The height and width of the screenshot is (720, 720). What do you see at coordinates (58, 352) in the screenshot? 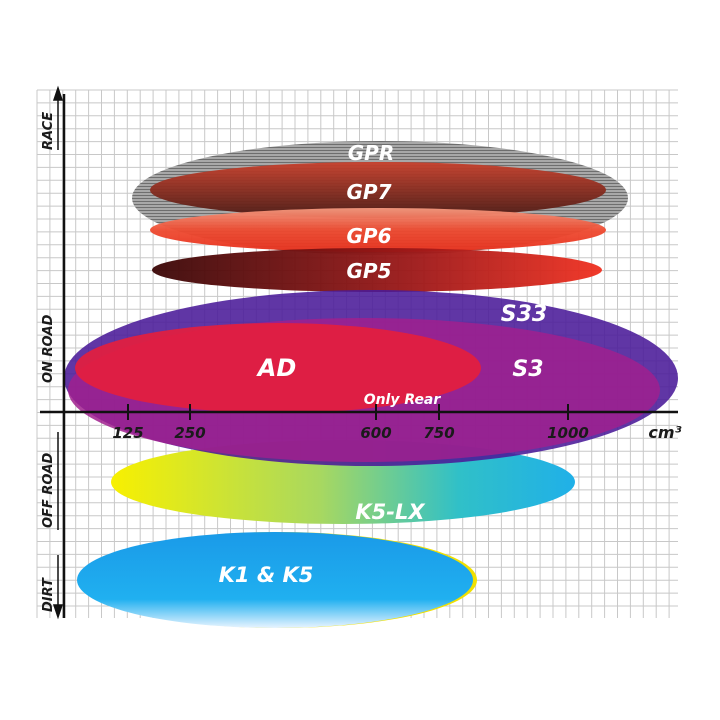
I see `y-axis-category-markers` at bounding box center [58, 352].